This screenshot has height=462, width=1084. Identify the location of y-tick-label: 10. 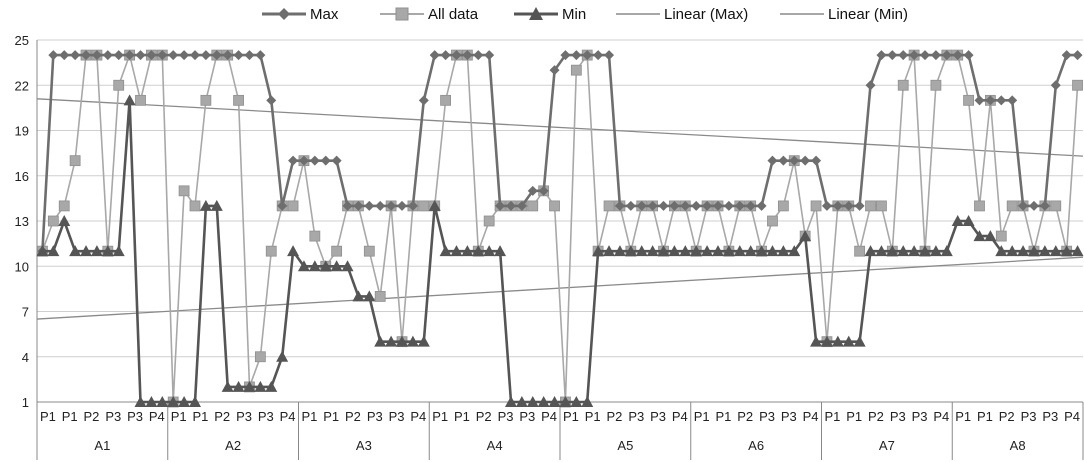
(22, 266).